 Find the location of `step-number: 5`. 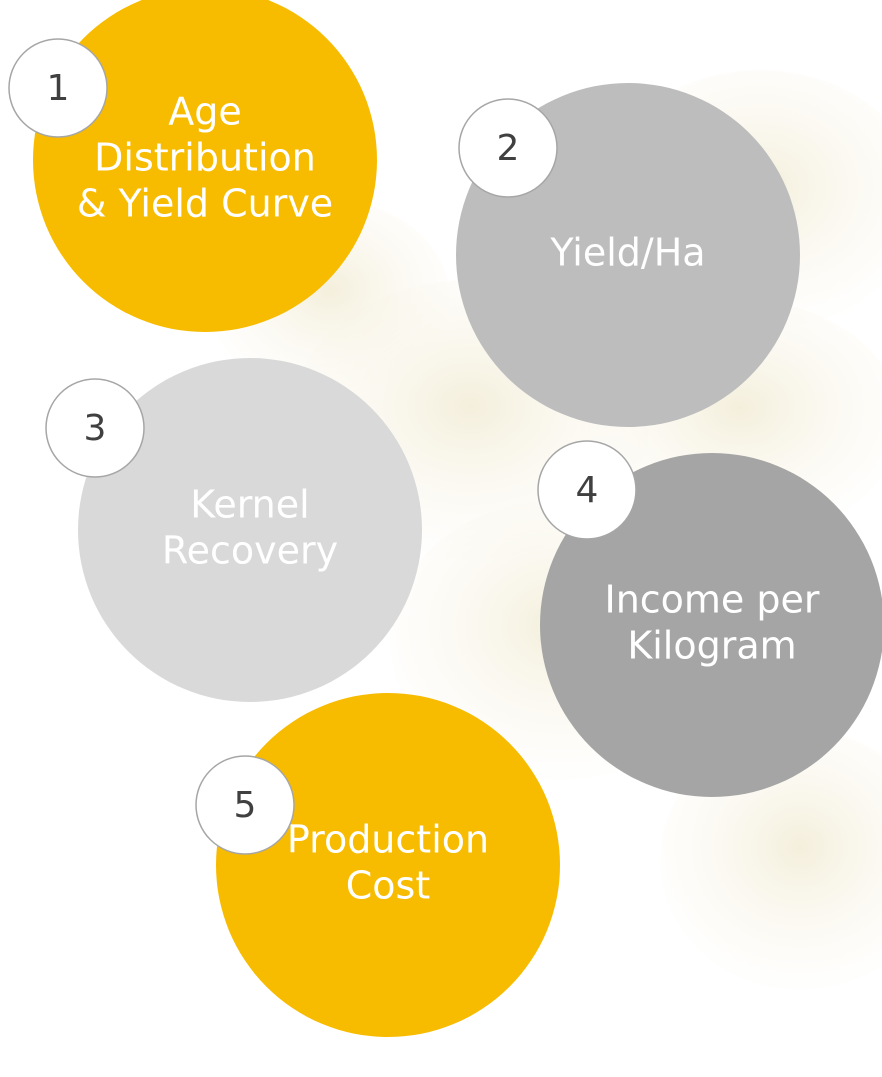

step-number: 5 is located at coordinates (245, 805).